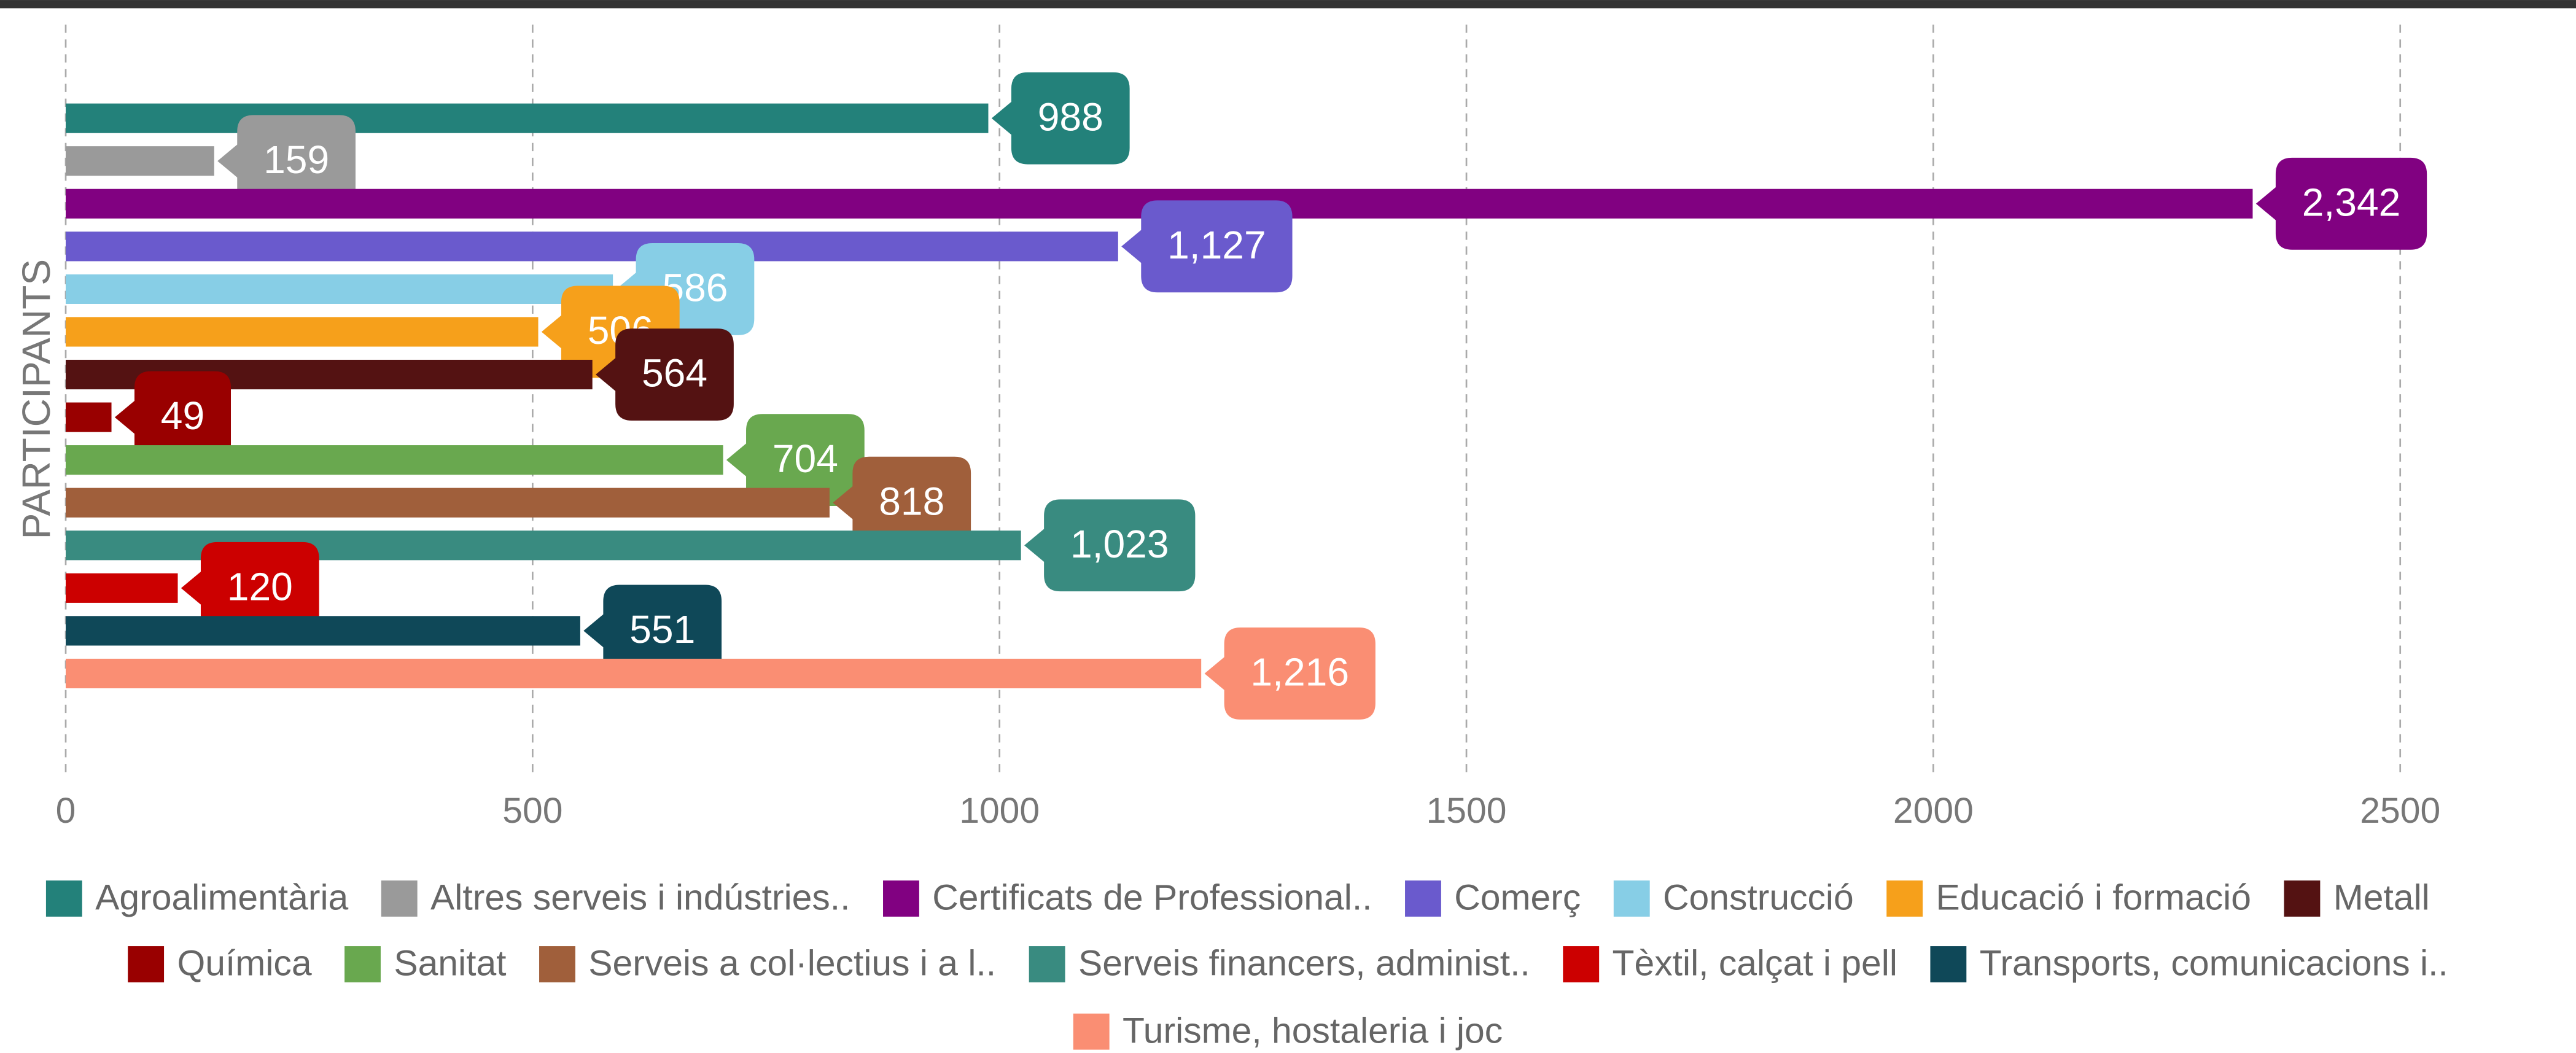 The height and width of the screenshot is (1053, 2576). I want to click on data-label: 159, so click(286, 162).